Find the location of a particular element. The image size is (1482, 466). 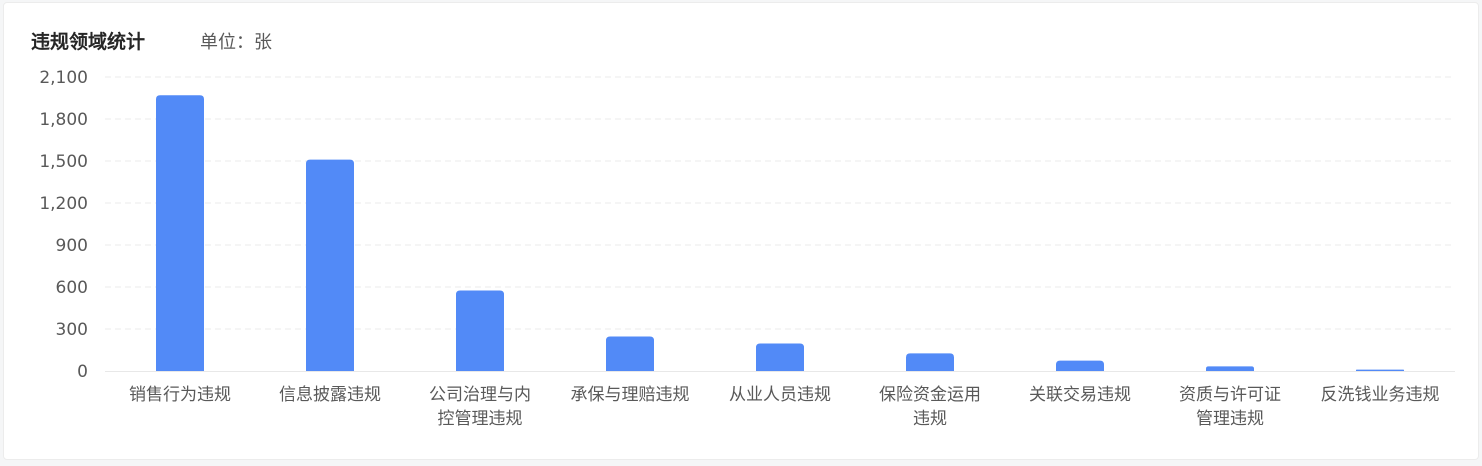

y-tick-label: 600 is located at coordinates (72, 288).